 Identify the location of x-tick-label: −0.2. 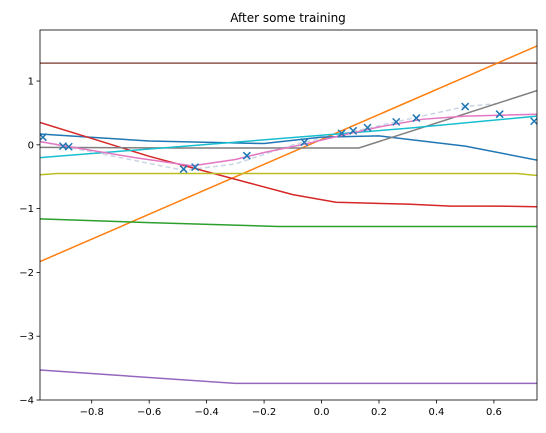
(264, 412).